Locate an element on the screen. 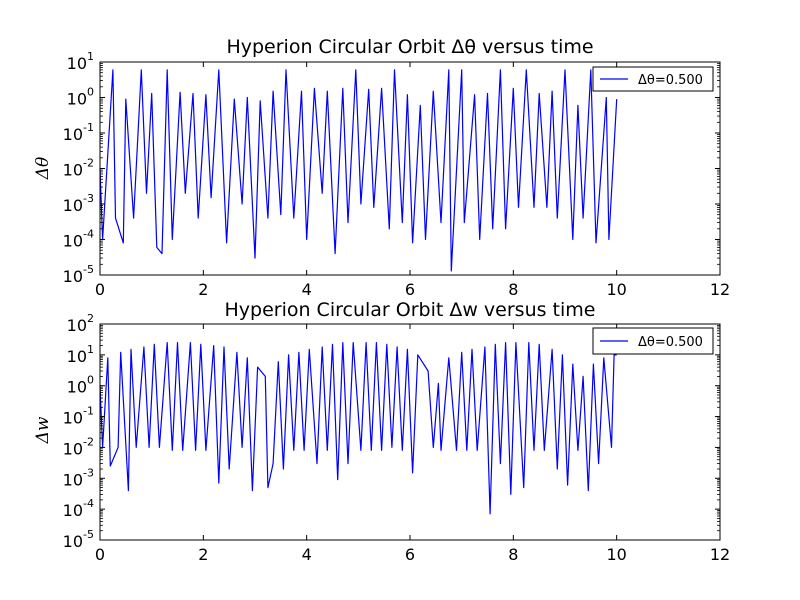 The height and width of the screenshot is (600, 800). chart-title: Hyperion Circular Orbit Δw versus time is located at coordinates (409, 310).